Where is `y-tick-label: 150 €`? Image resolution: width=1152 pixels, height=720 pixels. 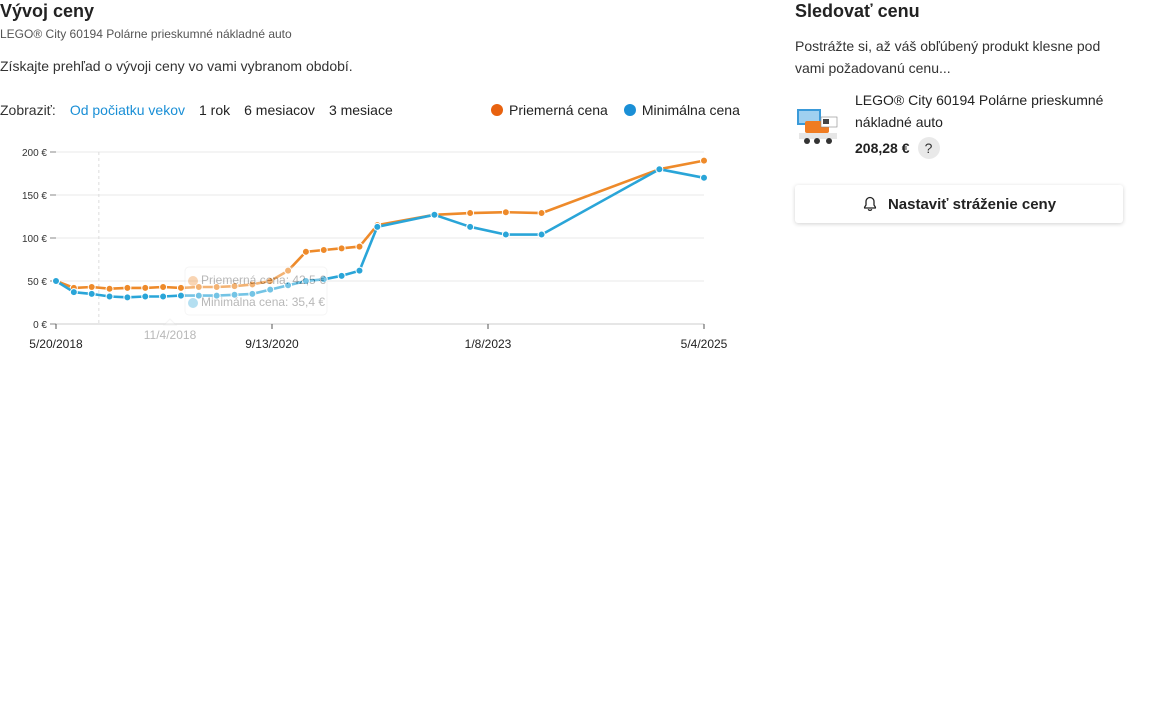 y-tick-label: 150 € is located at coordinates (34, 196).